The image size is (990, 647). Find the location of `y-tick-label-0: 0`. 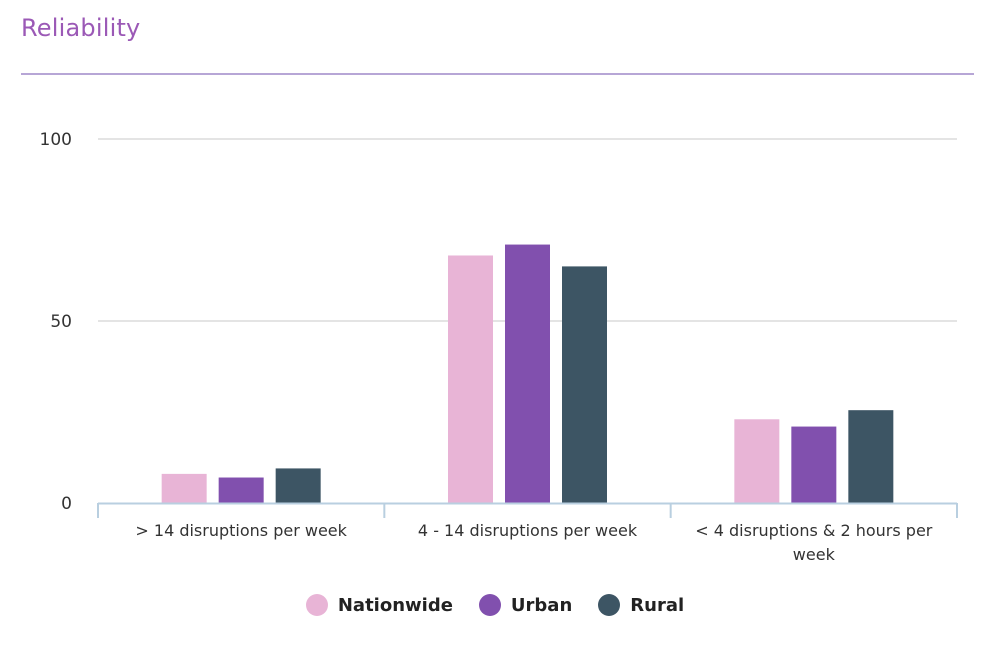

y-tick-label-0: 0 is located at coordinates (66, 504).